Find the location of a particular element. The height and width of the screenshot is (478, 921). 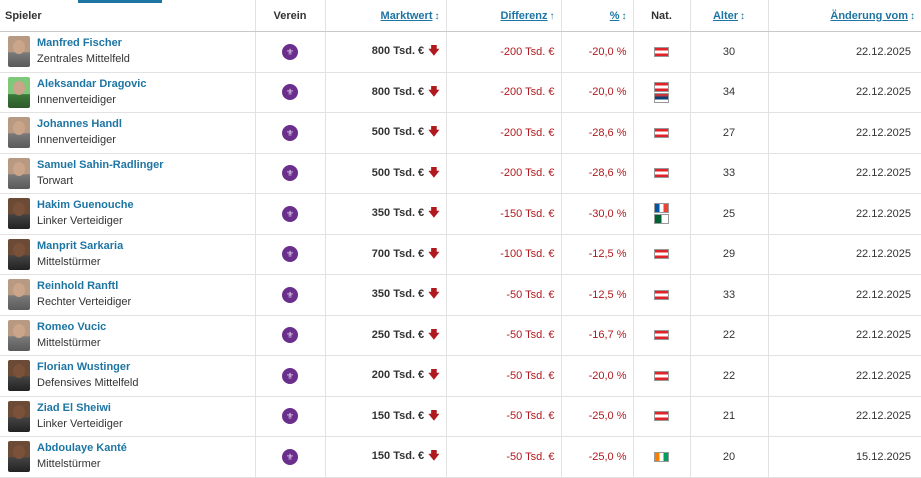

percent-cell: -30,0 % is located at coordinates (596, 213).